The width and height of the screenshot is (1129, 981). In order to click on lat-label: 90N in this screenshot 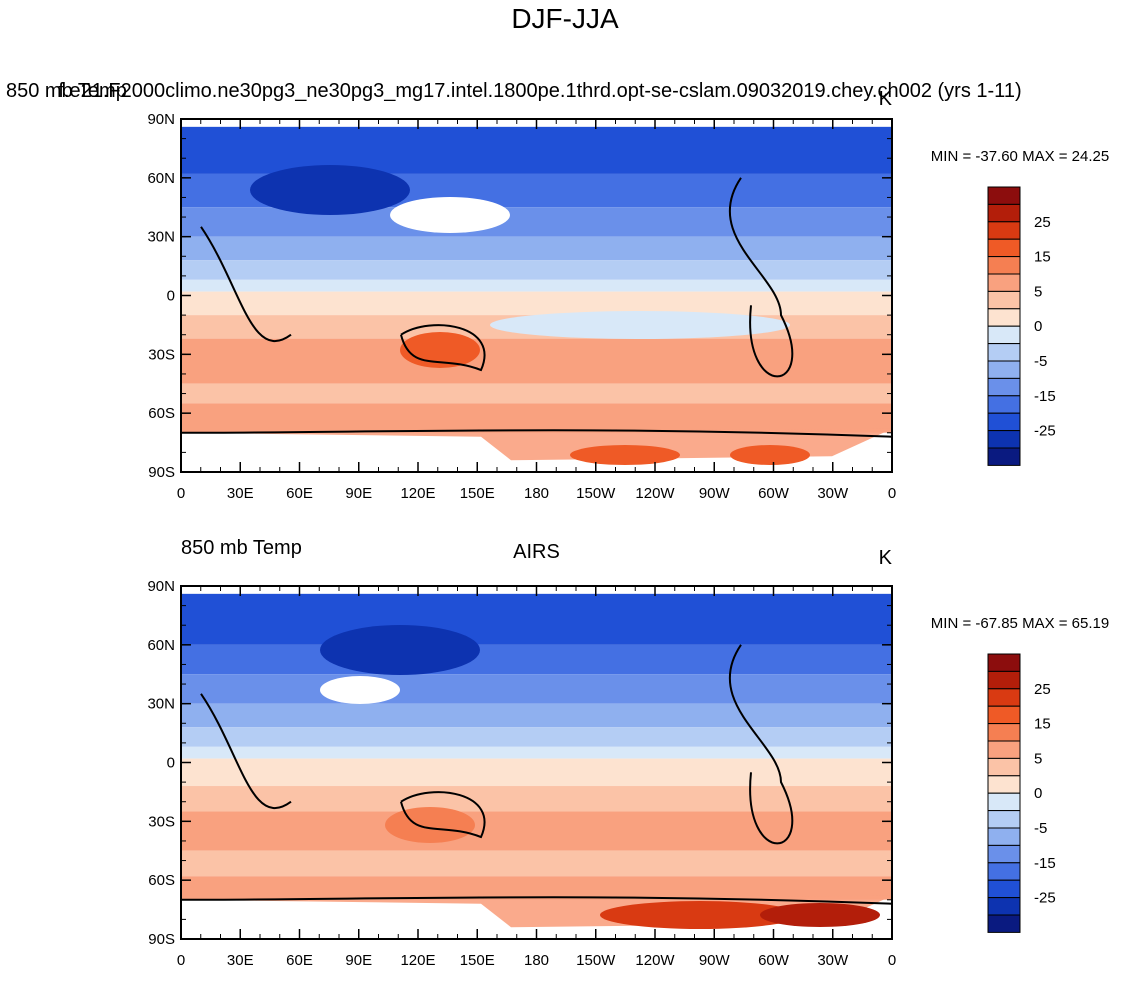, I will do `click(161, 119)`.